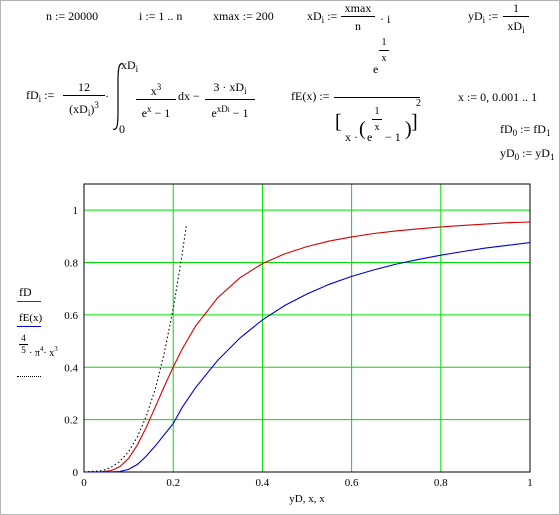  What do you see at coordinates (40, 99) in the screenshot?
I see `fD-lhs-sub: i` at bounding box center [40, 99].